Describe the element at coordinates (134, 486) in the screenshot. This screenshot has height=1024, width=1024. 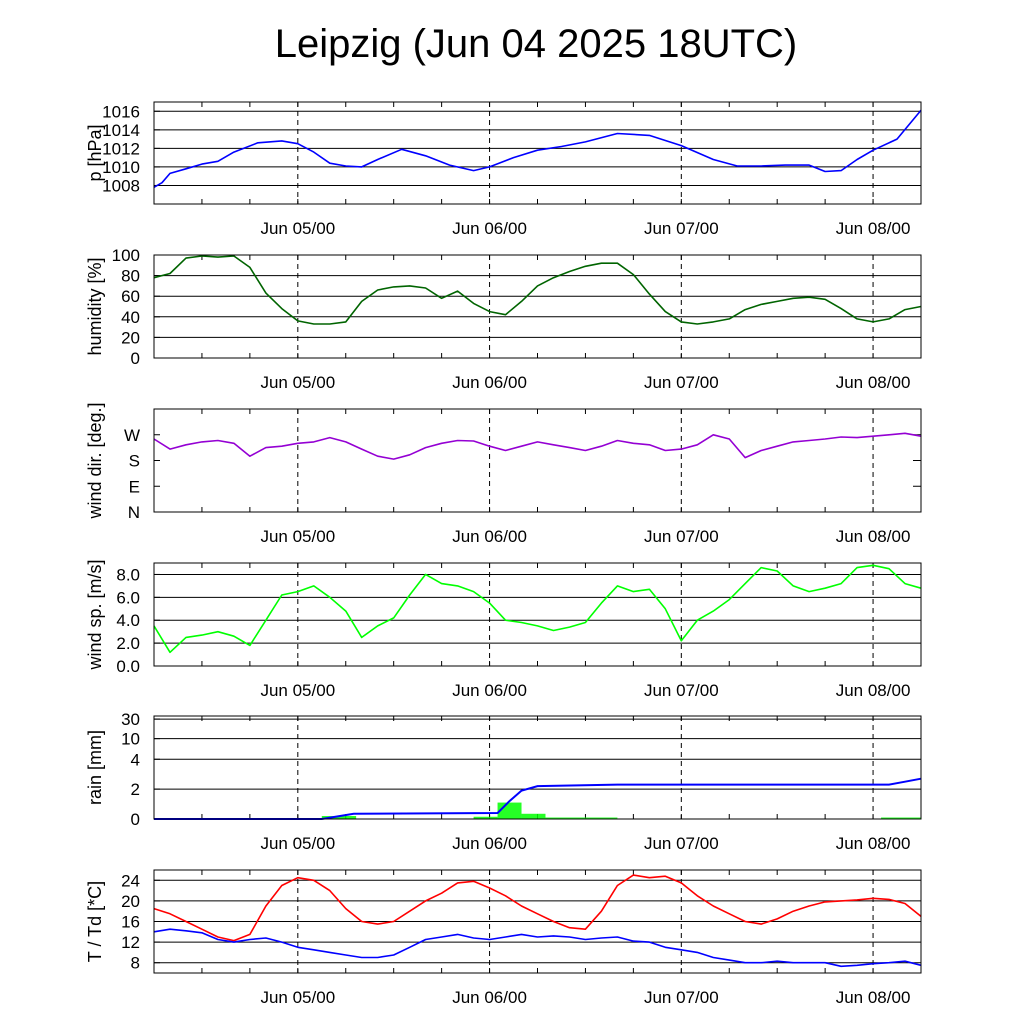
I see `y-tick-label: E` at that location.